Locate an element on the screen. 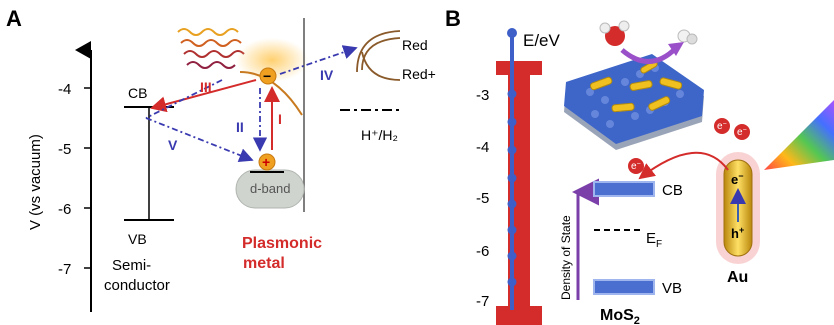 This screenshot has height=325, width=834. electron-icon is located at coordinates (268, 76).